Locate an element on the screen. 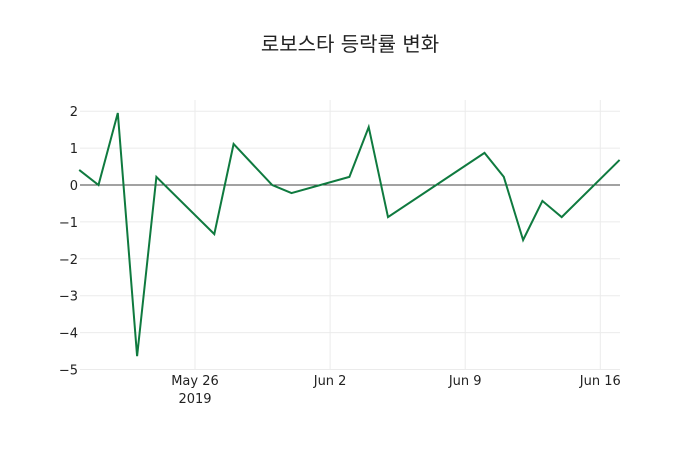 The width and height of the screenshot is (700, 450). x-tick-label: May 26 is located at coordinates (195, 381).